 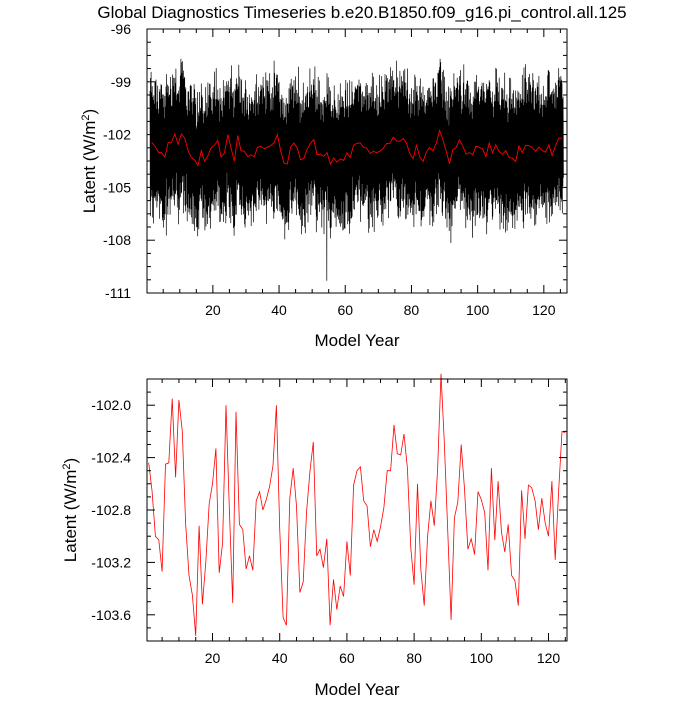 I want to click on top-x-tick-label: 60, so click(x=345, y=310).